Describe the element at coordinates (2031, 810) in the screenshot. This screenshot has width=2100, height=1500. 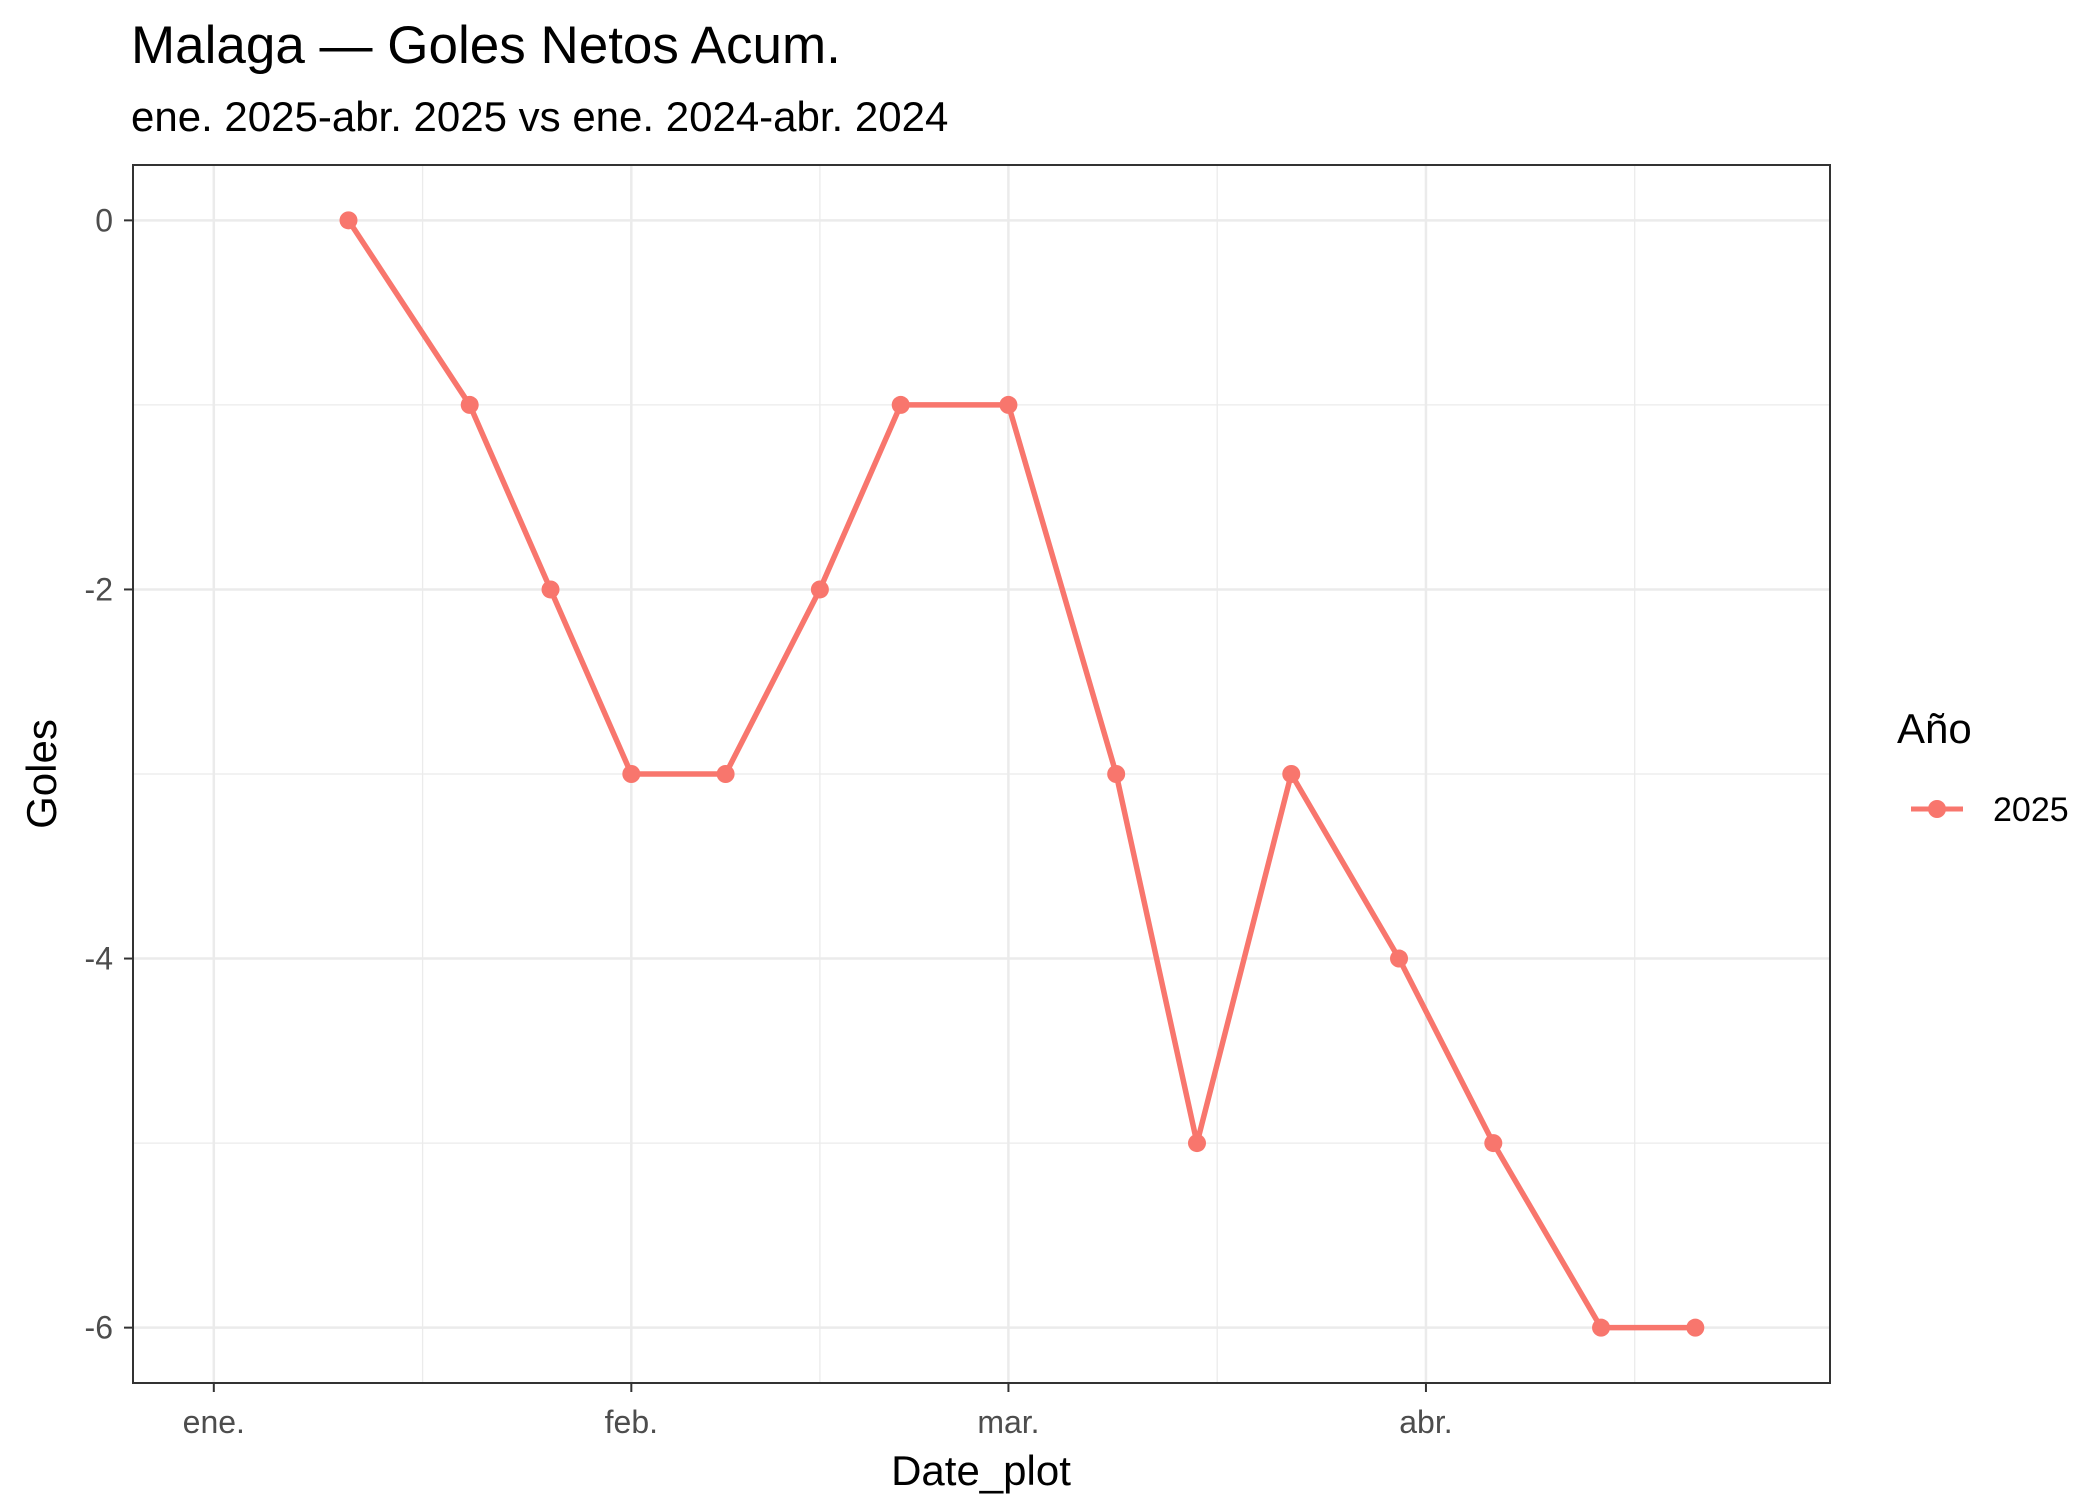
I see `legend-label: 2025` at that location.